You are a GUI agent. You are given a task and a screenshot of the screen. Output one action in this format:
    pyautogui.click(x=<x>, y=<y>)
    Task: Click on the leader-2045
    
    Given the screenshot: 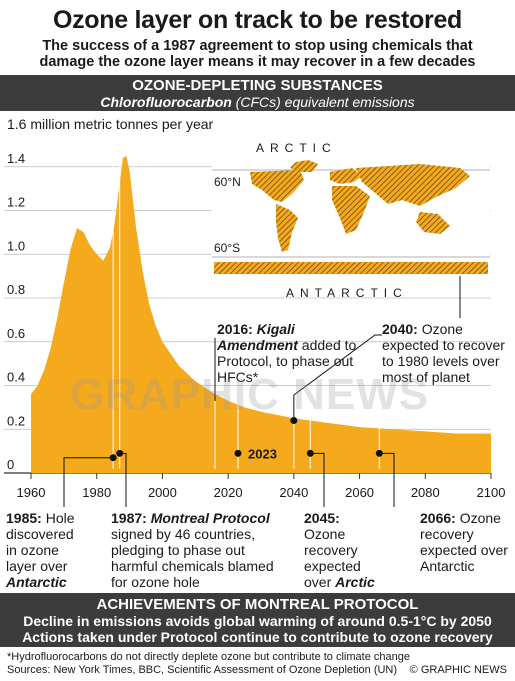 What is the action you would take?
    pyautogui.click(x=317, y=479)
    